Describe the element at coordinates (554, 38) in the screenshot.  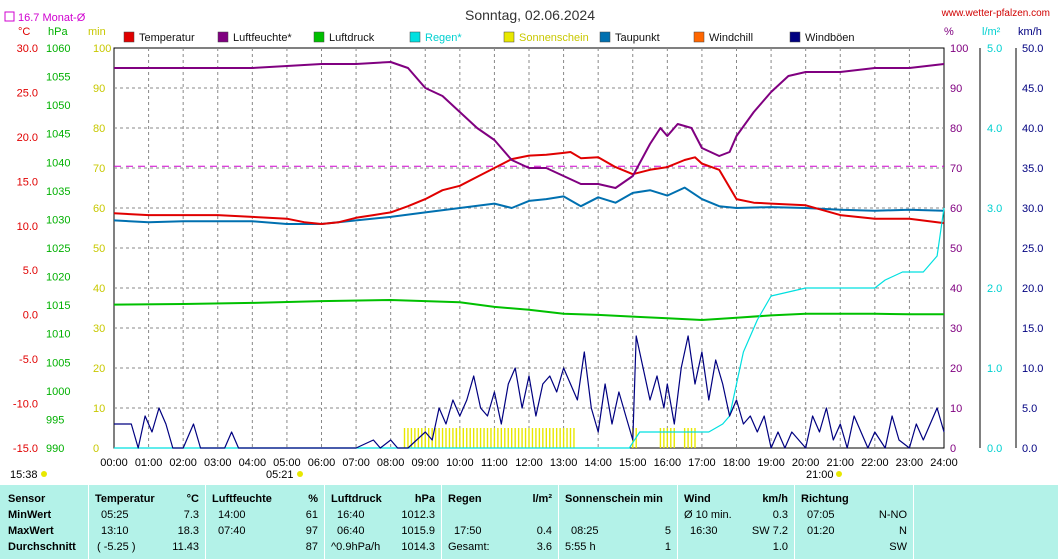
I see `legend-label: Sonnenschein` at that location.